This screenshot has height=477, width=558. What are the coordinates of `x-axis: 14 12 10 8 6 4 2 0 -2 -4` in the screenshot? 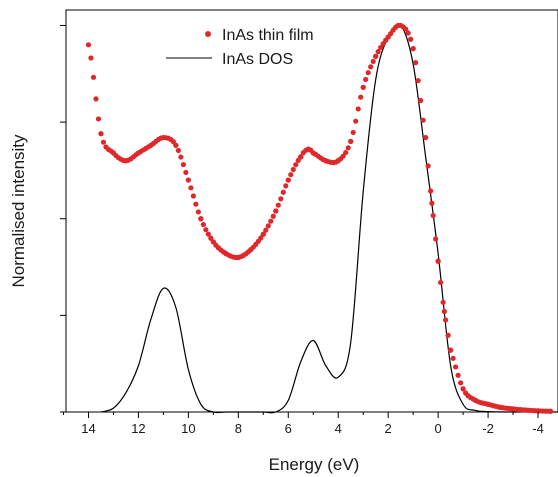 It's located at (303, 424).